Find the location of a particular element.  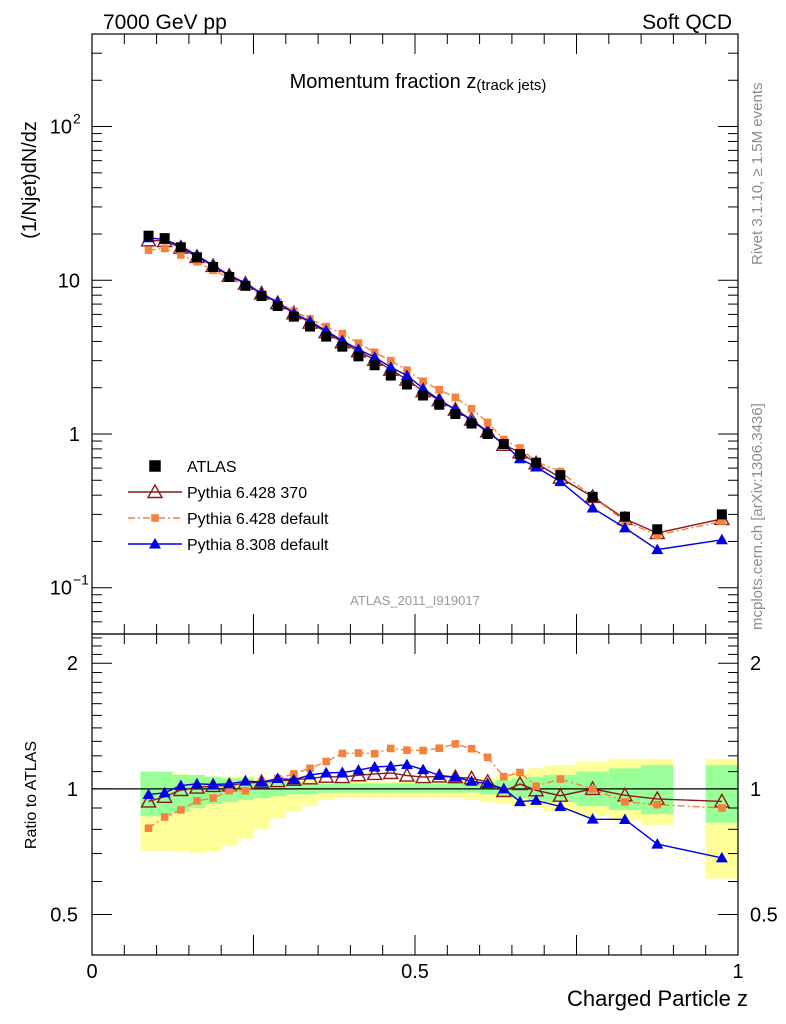

legend-entry-2: Pythia 6.428 default is located at coordinates (228, 519).